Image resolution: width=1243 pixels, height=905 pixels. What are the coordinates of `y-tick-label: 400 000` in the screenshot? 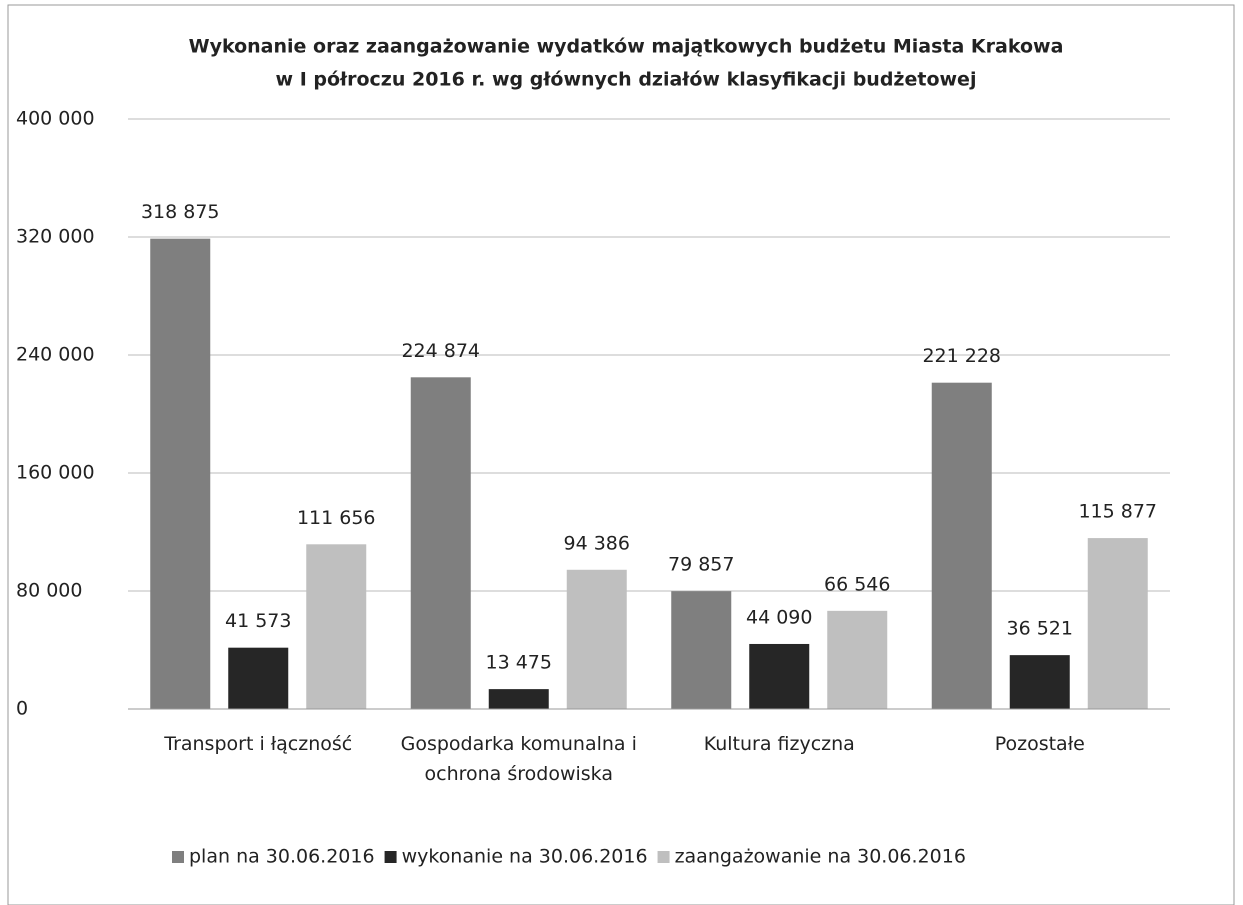 It's located at (55, 119).